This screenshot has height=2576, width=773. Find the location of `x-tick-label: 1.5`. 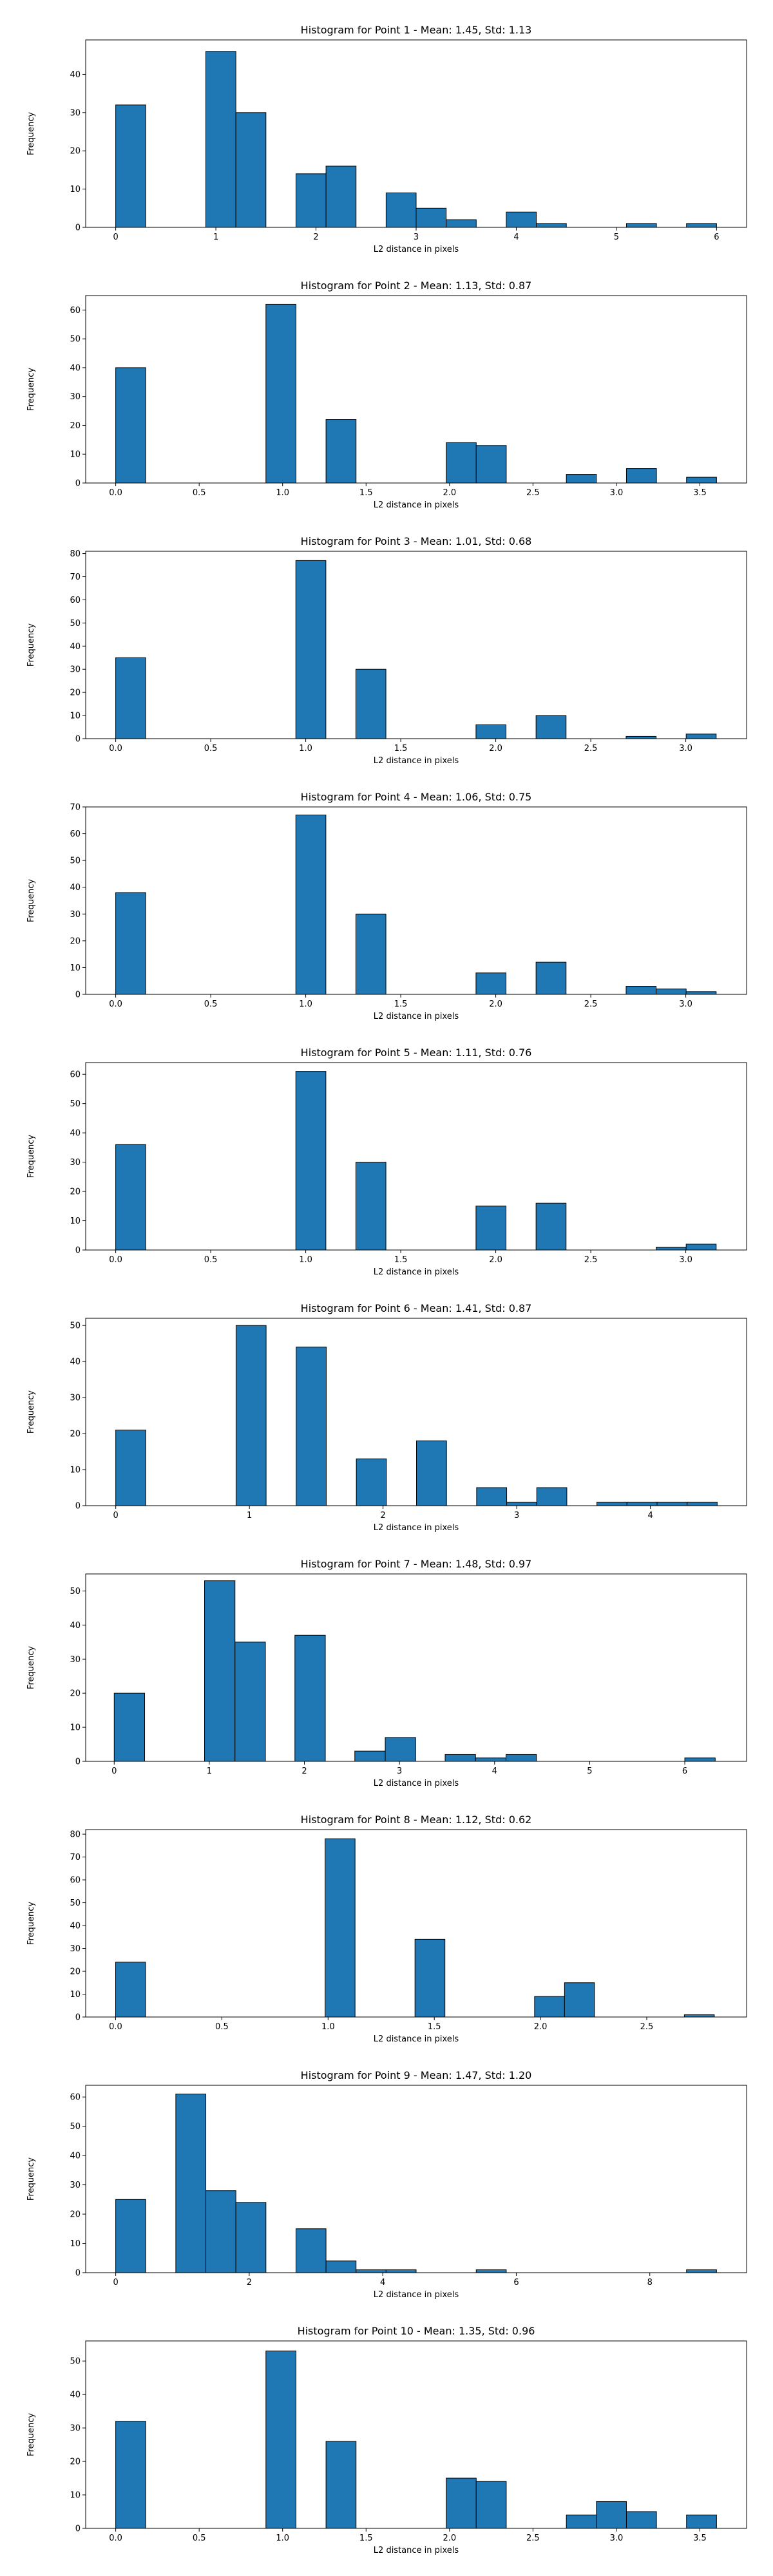

x-tick-label: 1.5 is located at coordinates (434, 2027).